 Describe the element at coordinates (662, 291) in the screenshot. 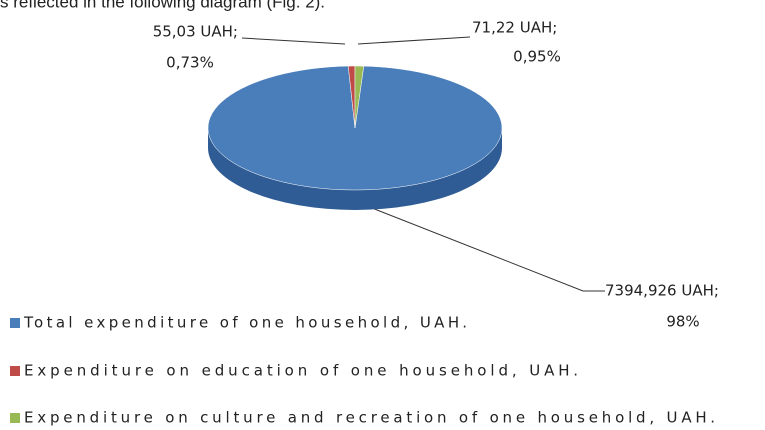

I see `data-label: 7394,926 UAH;` at that location.